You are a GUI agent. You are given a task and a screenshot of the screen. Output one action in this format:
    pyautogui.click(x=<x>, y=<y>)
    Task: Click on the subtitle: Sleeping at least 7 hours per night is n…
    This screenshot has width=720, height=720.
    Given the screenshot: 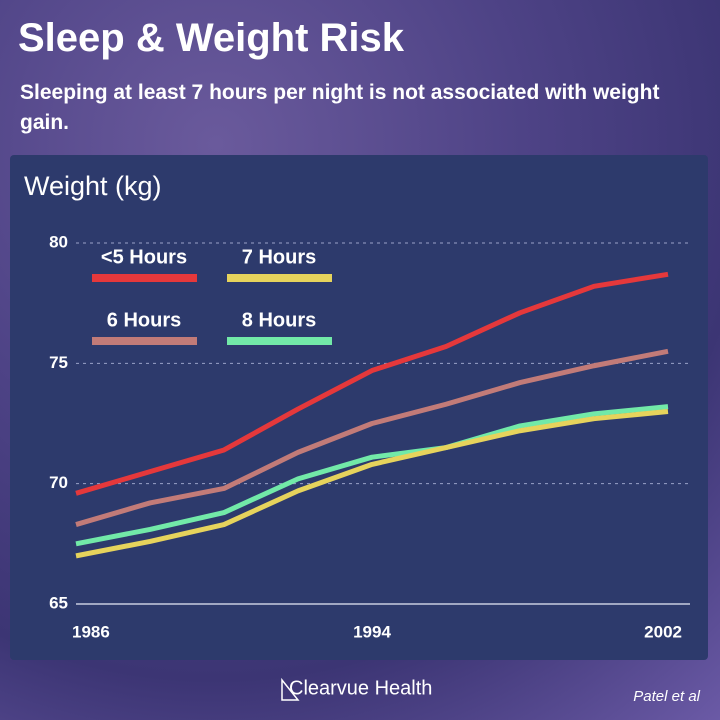 What is the action you would take?
    pyautogui.click(x=340, y=107)
    